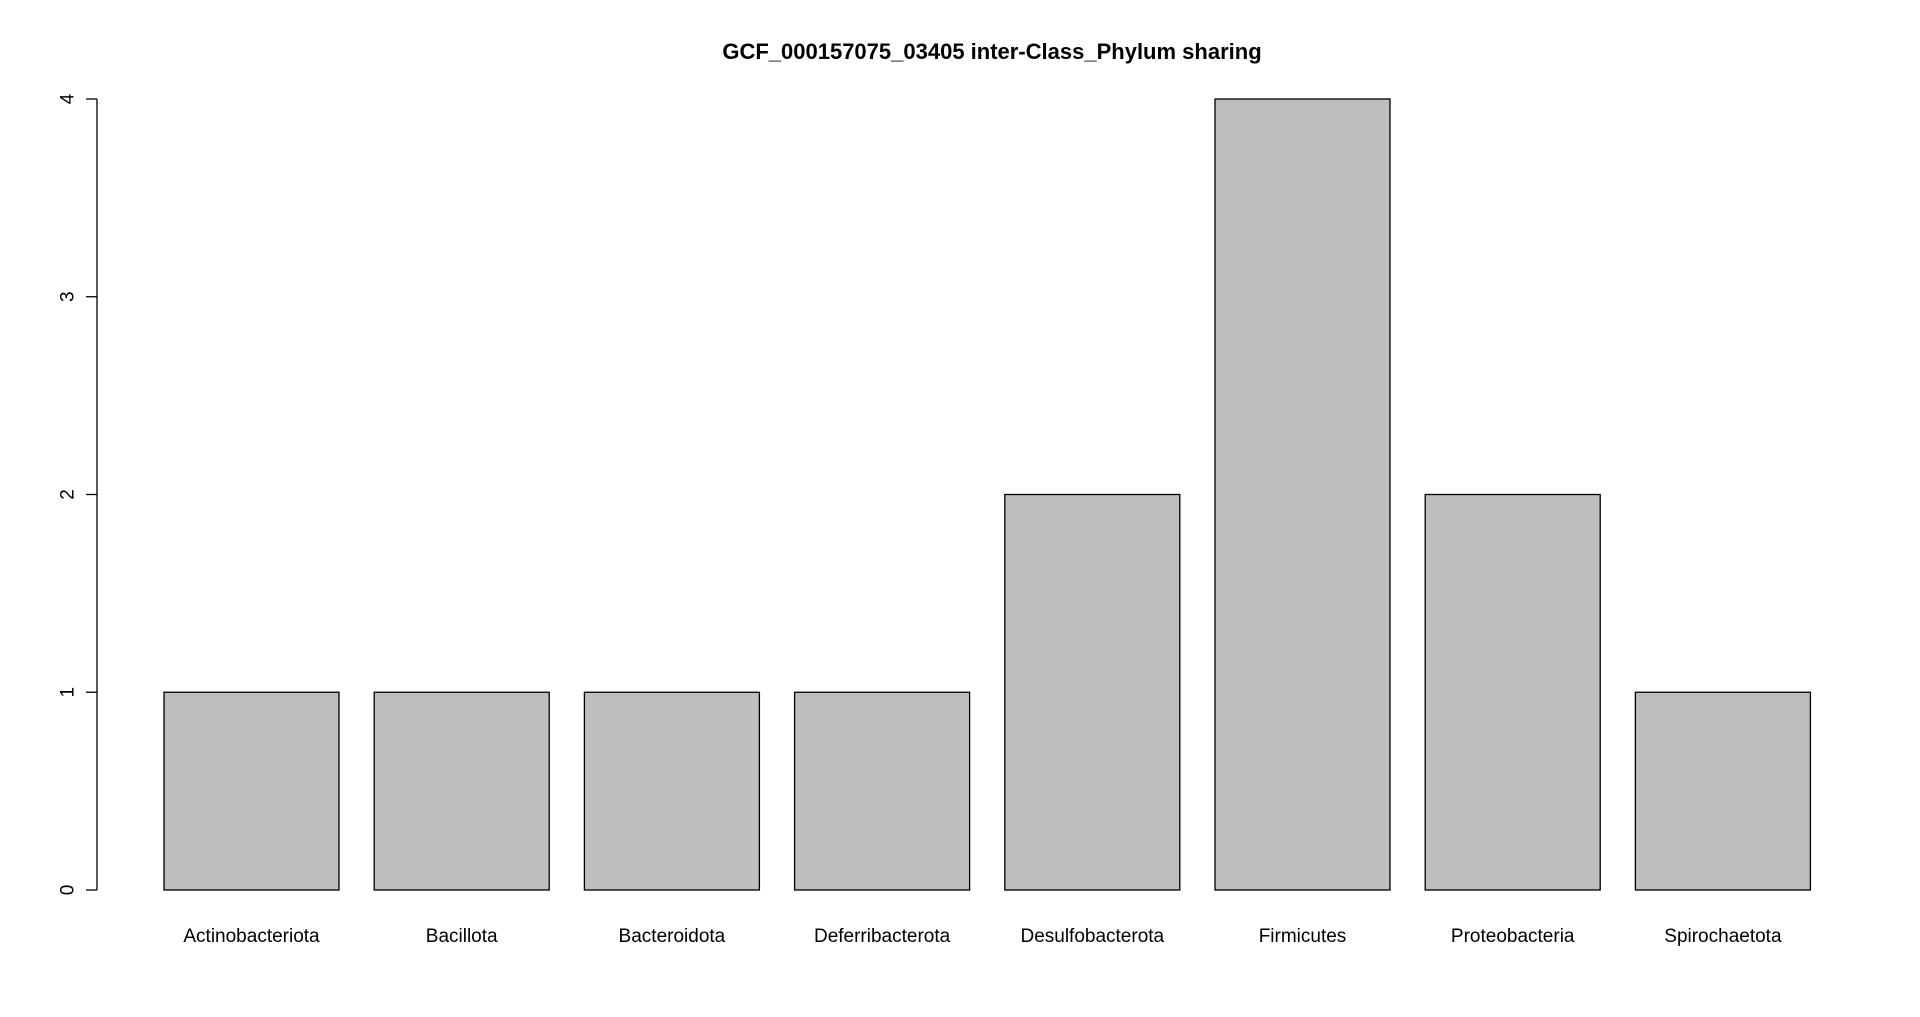  What do you see at coordinates (462, 936) in the screenshot?
I see `x-tick-label-bacillota: Bacillota` at bounding box center [462, 936].